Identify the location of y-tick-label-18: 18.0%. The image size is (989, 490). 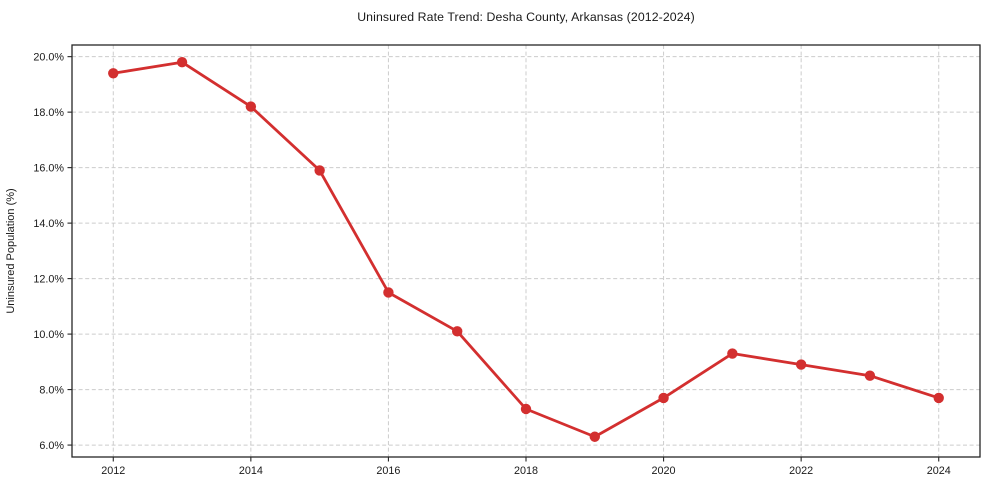
(48, 113).